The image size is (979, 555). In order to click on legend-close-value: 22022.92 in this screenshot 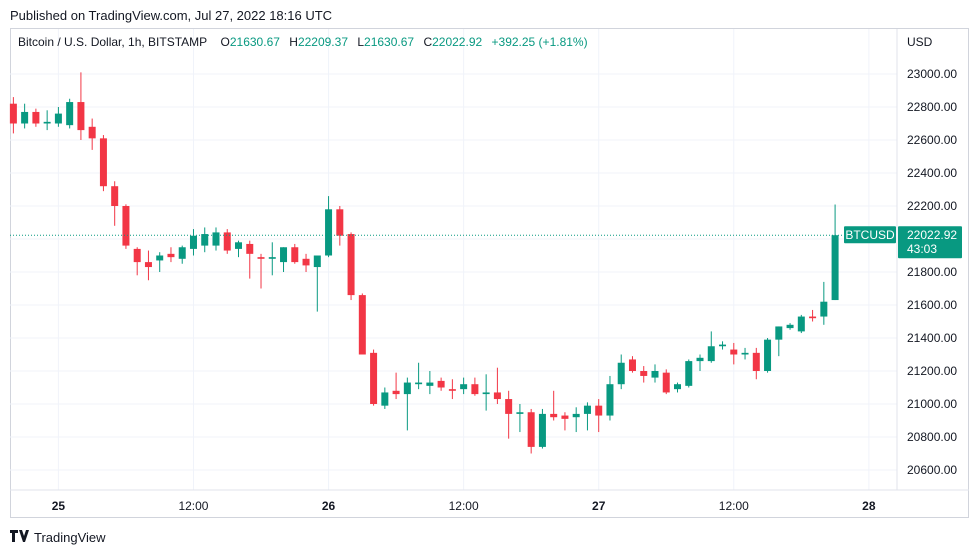, I will do `click(457, 42)`.